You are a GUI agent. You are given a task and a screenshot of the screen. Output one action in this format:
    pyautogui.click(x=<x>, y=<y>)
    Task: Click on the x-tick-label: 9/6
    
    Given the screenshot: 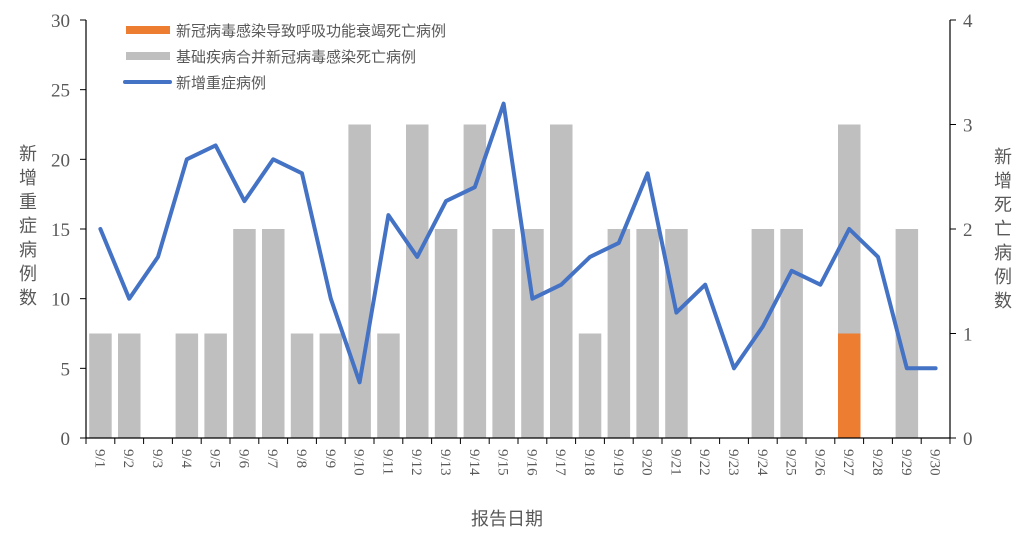 What is the action you would take?
    pyautogui.click(x=243, y=459)
    